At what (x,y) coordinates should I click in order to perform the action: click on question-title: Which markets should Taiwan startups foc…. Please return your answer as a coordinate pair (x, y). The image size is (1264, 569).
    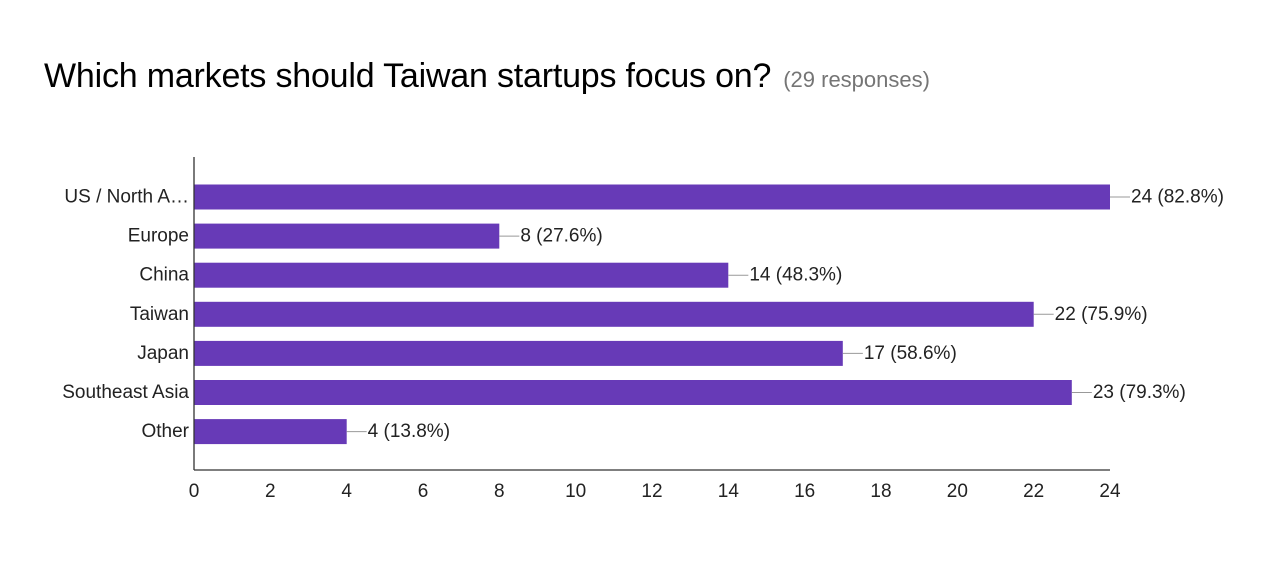
    Looking at the image, I should click on (408, 76).